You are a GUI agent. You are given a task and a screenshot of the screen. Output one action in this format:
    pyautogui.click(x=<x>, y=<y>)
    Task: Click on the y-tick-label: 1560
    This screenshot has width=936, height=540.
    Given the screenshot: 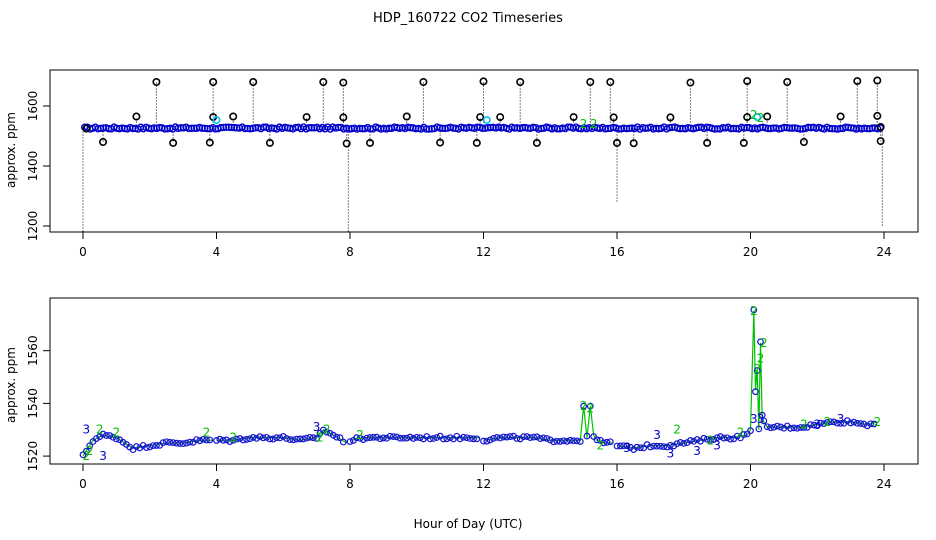 What is the action you would take?
    pyautogui.click(x=33, y=350)
    